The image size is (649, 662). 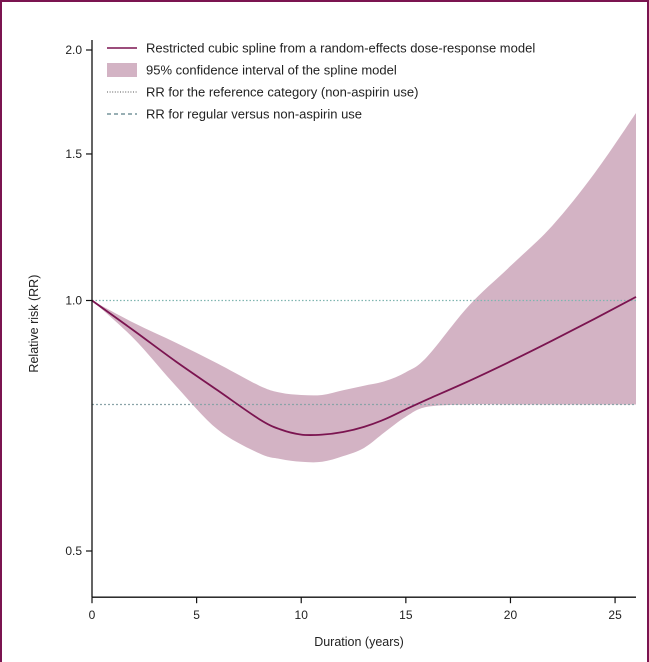 What do you see at coordinates (511, 615) in the screenshot?
I see `x-tick-label: 20` at bounding box center [511, 615].